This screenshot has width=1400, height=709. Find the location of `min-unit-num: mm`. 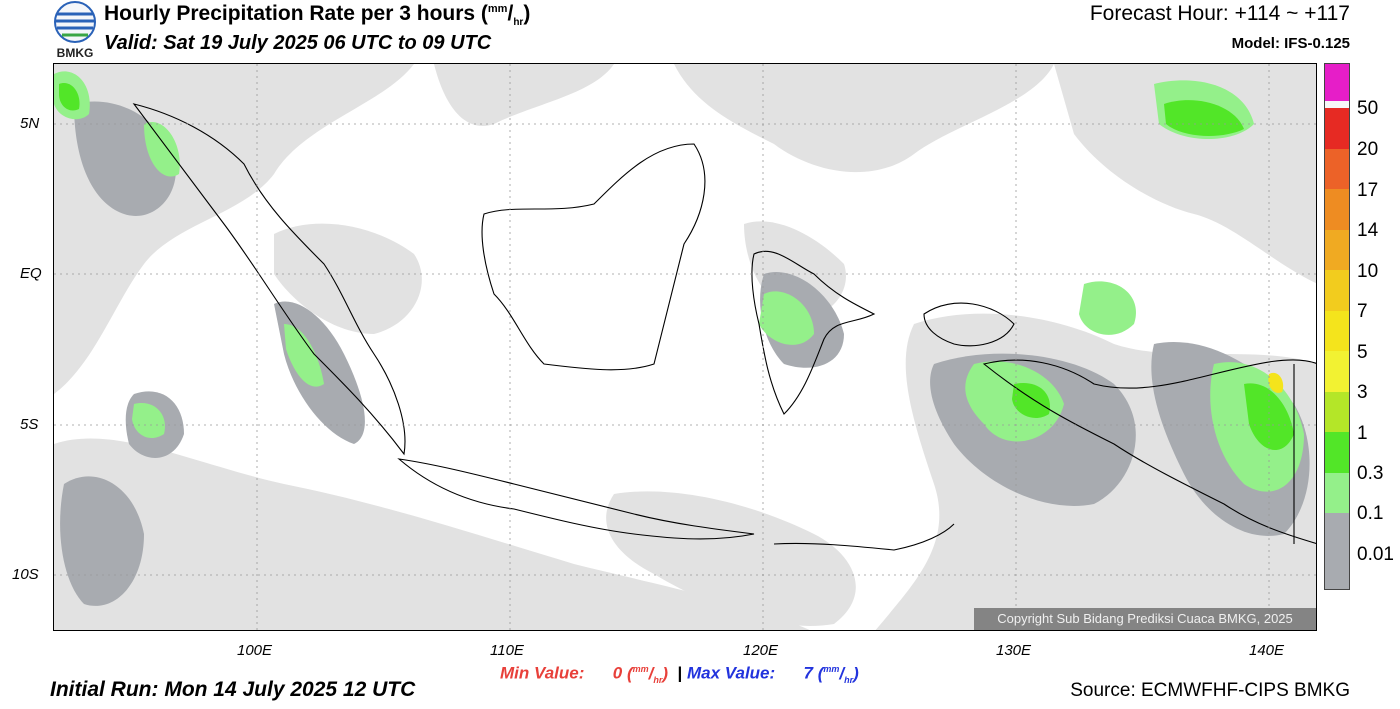

min-unit-num: mm is located at coordinates (640, 669).